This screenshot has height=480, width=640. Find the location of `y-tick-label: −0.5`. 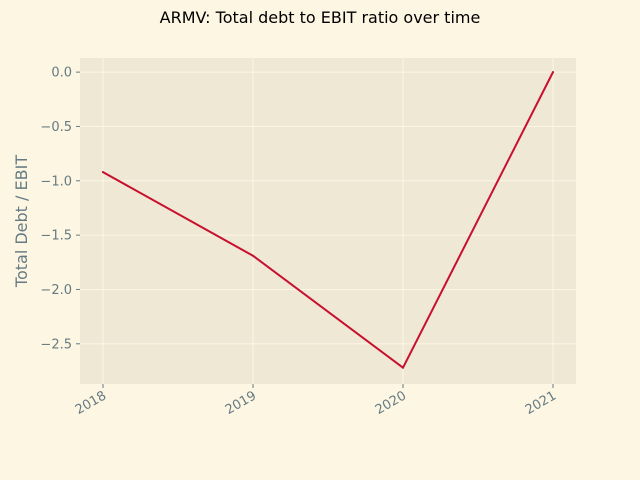

y-tick-label: −0.5 is located at coordinates (56, 127).